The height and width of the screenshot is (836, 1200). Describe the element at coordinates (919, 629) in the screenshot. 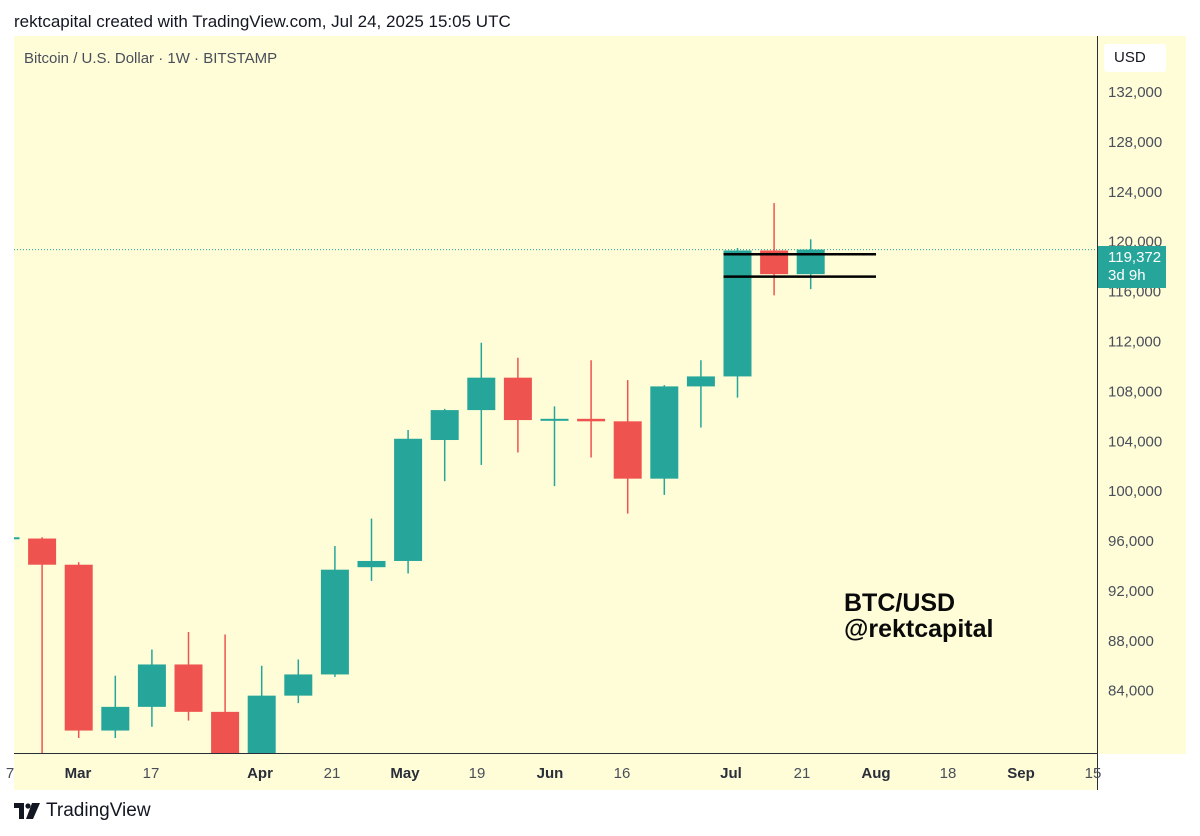

I see `watermark-author: @rektcapital` at that location.